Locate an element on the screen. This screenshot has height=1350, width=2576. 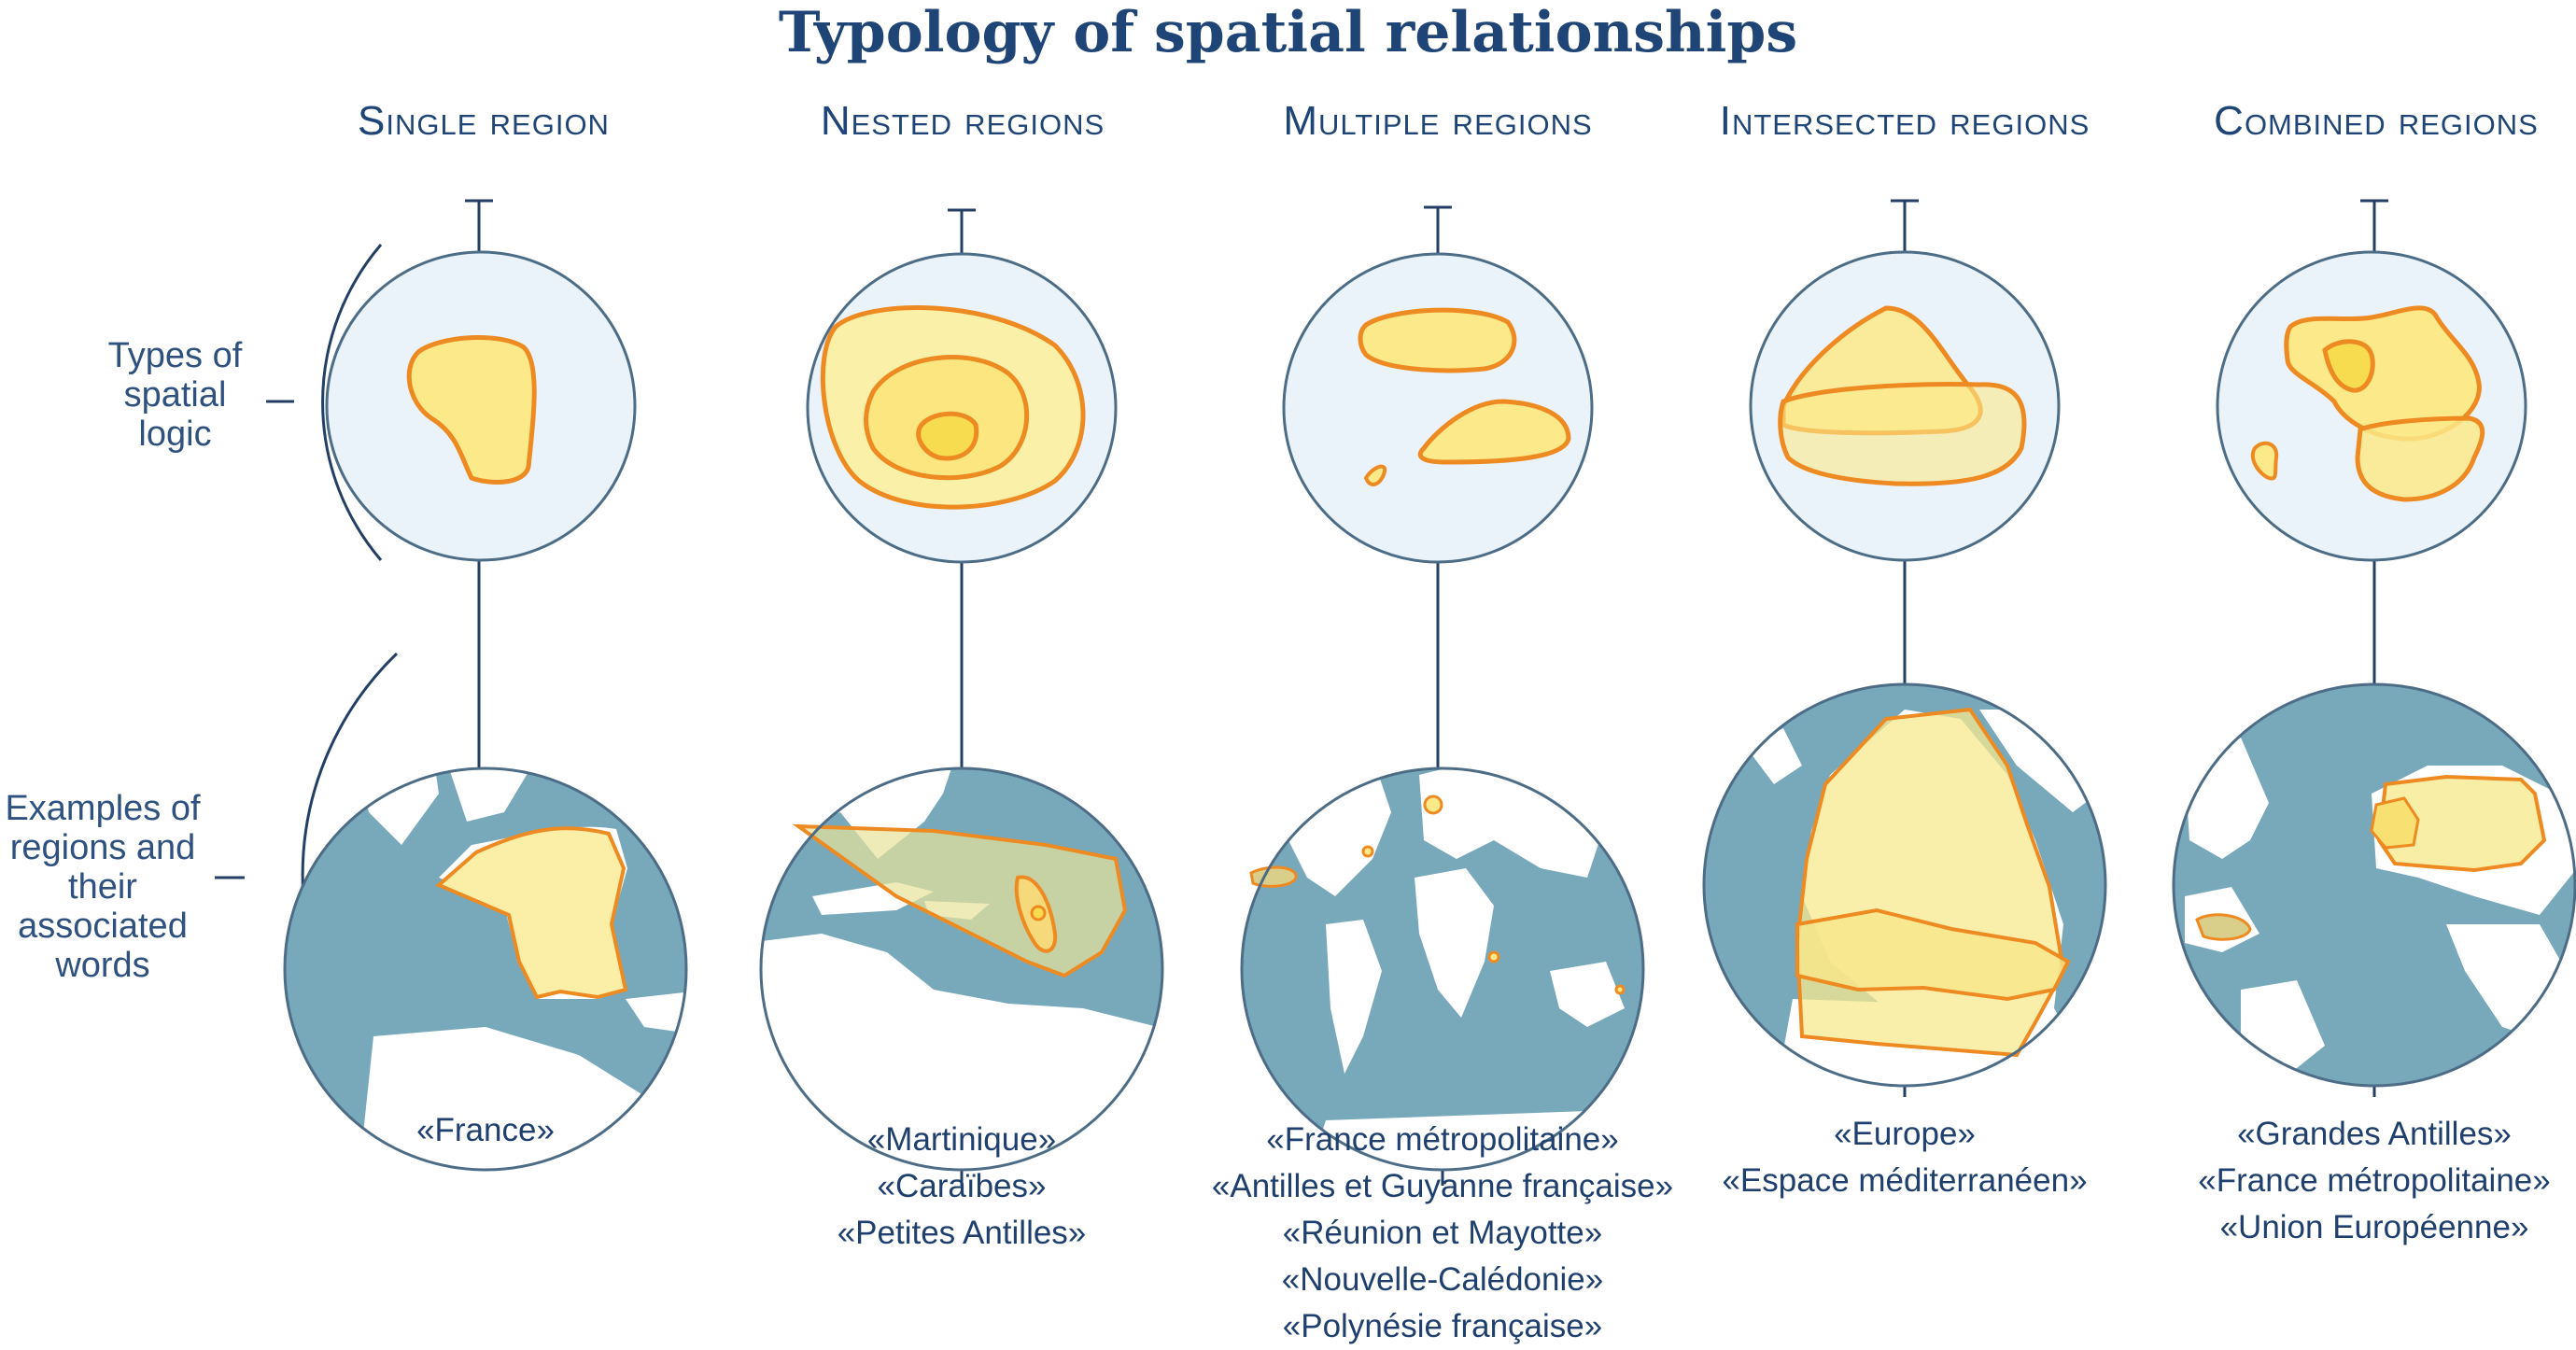
column-intersected-regions is located at coordinates (1904, 648).